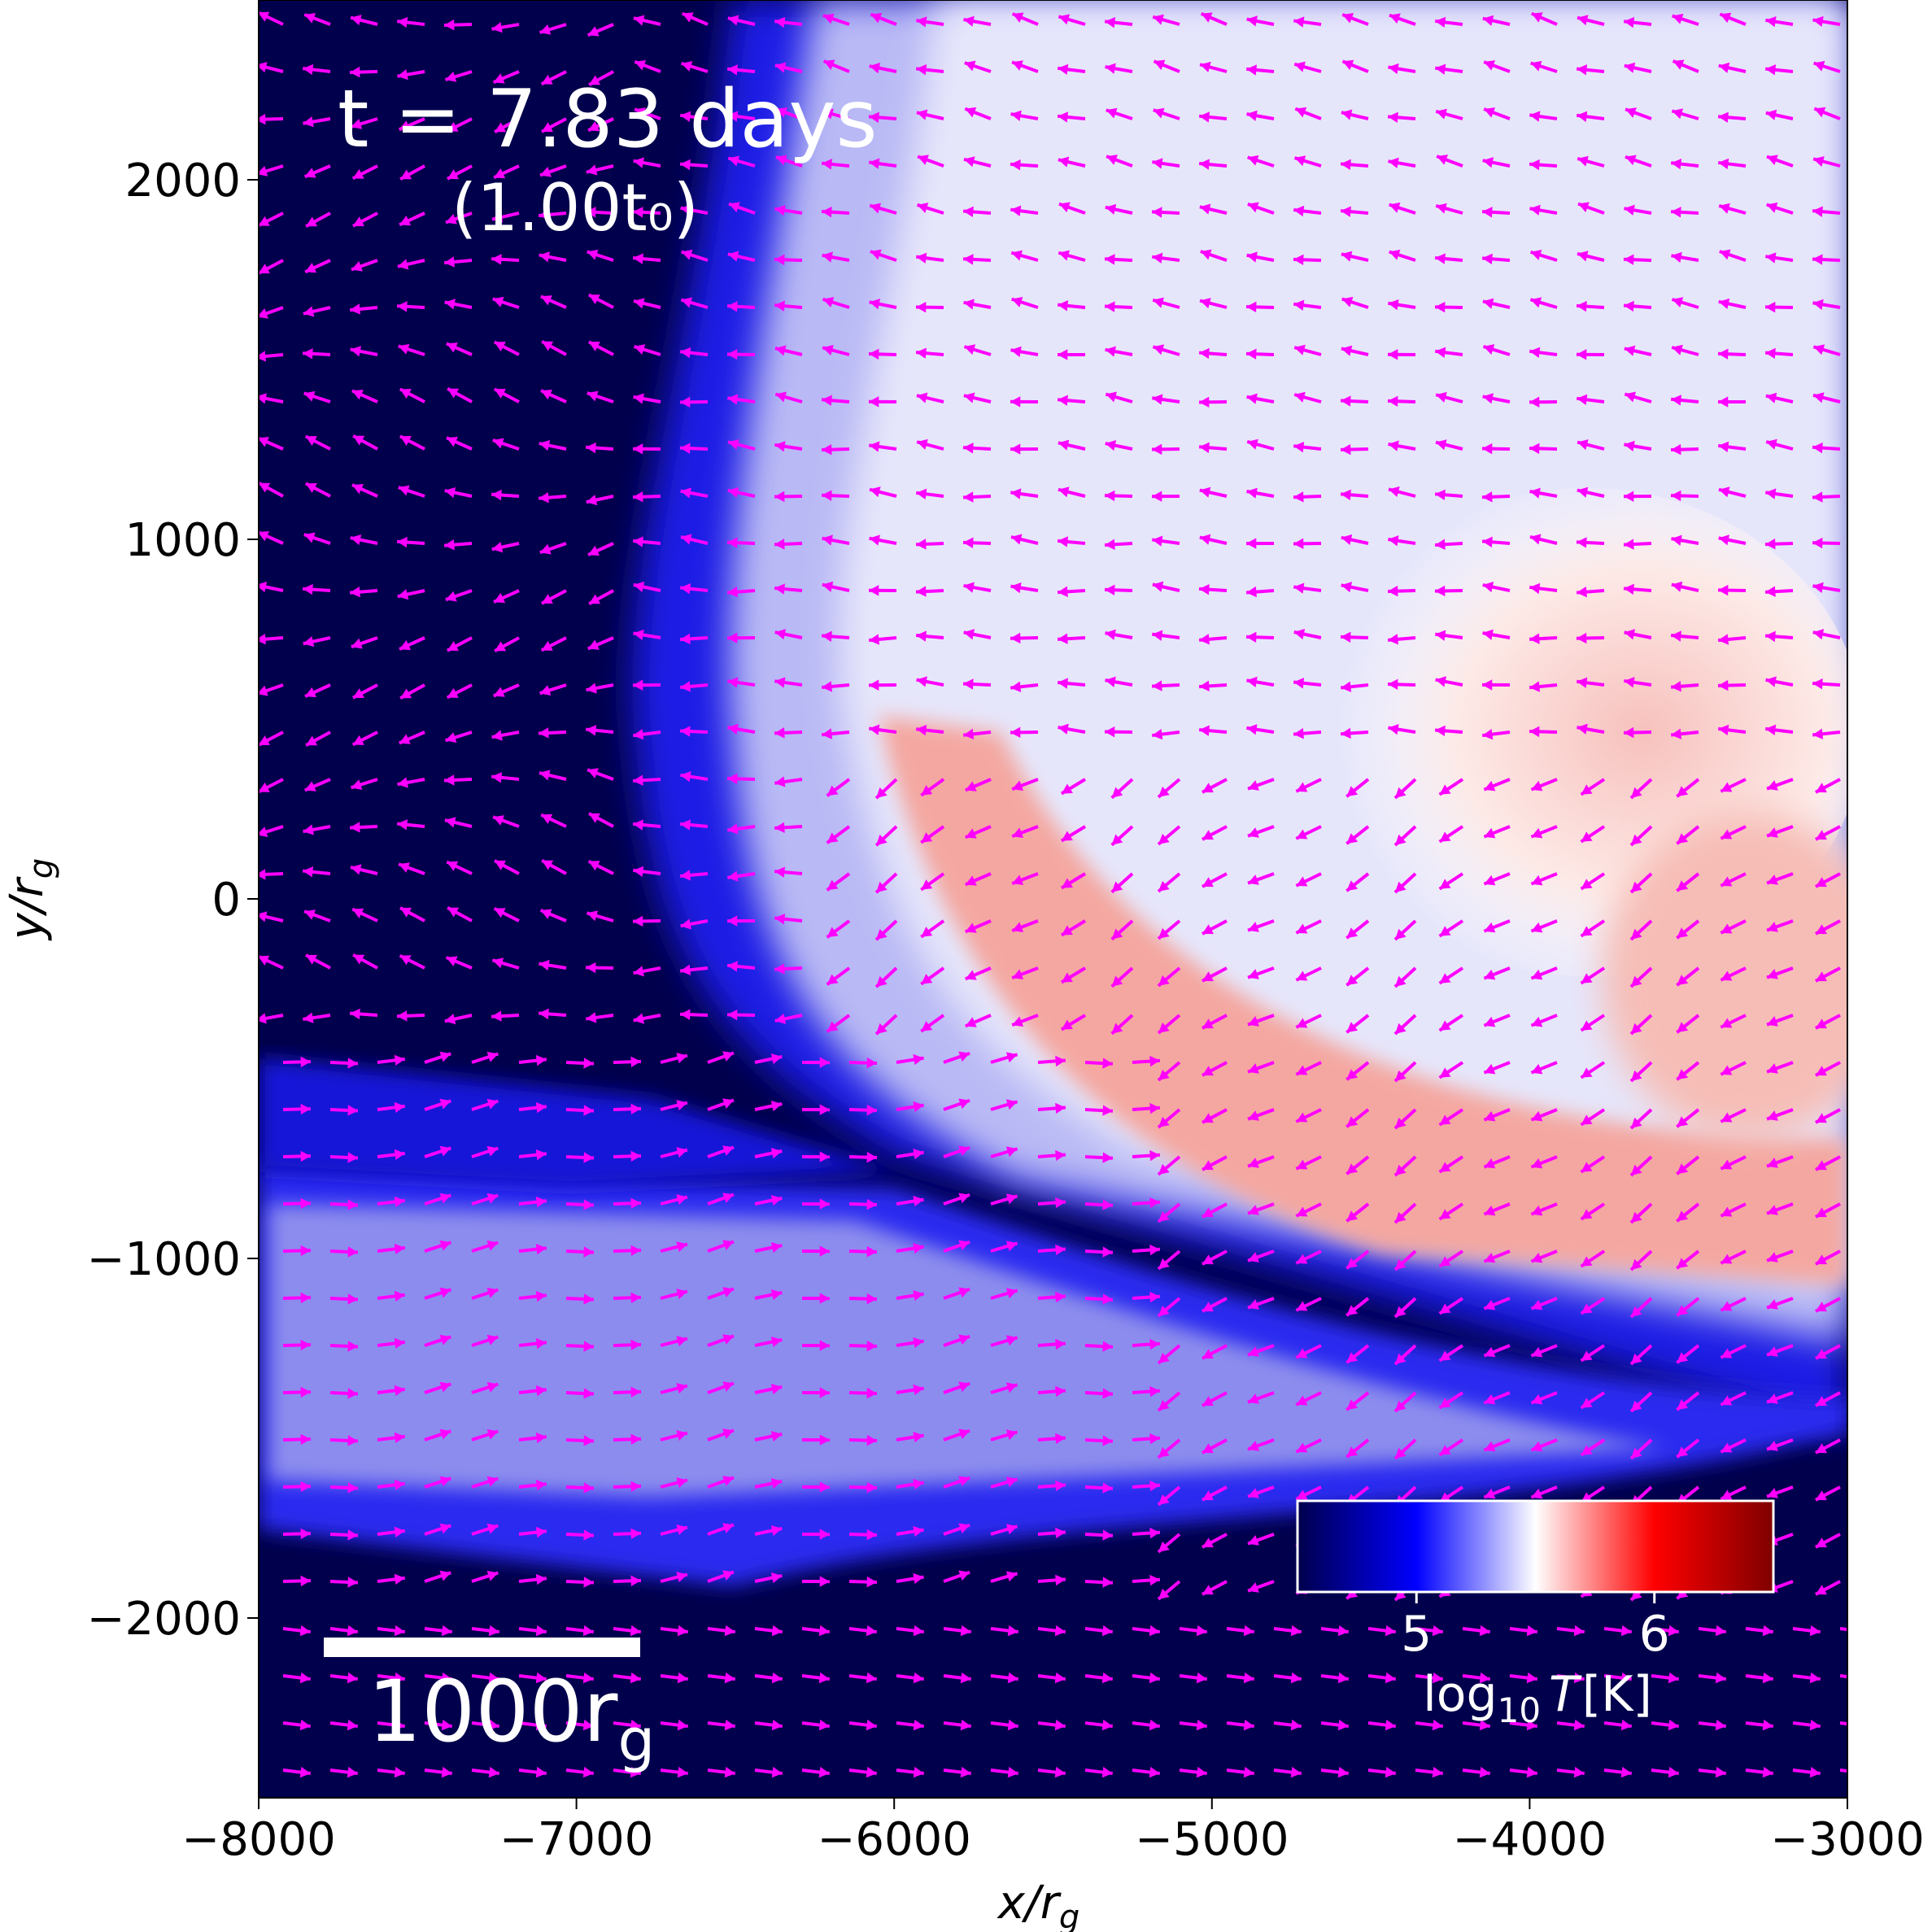 The image size is (1932, 1932). Describe the element at coordinates (182, 181) in the screenshot. I see `y-tick-label: 2000` at that location.